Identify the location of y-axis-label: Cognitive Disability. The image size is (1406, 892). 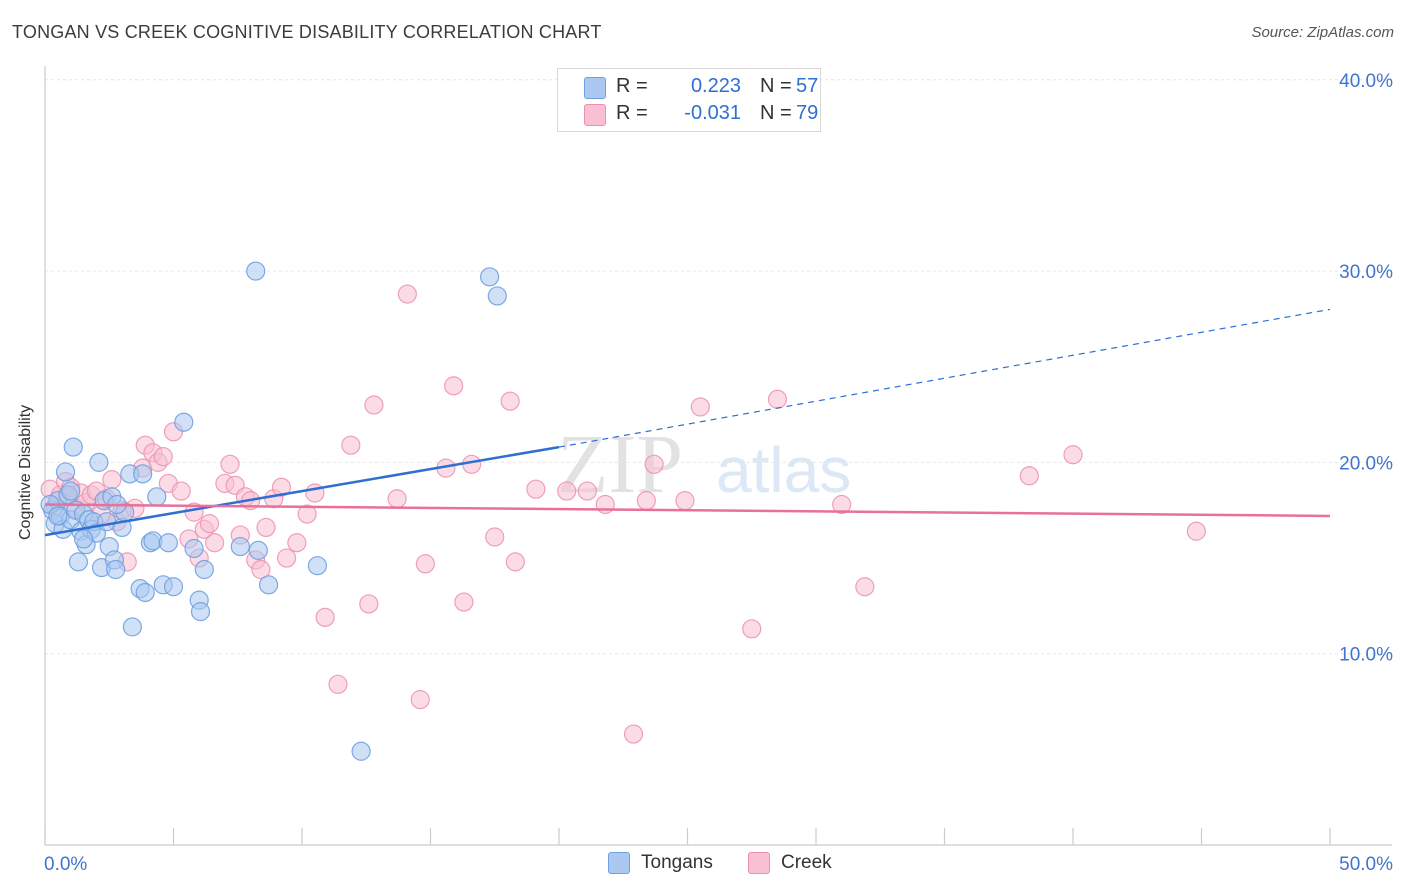
(25, 472).